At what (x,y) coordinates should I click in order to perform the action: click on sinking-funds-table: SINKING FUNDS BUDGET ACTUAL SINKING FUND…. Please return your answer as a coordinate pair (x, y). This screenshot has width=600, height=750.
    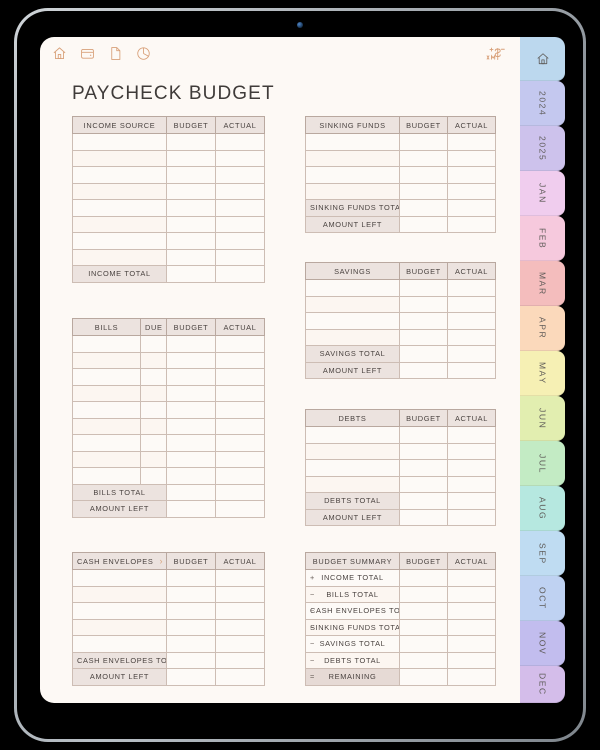
    Looking at the image, I should click on (400, 174).